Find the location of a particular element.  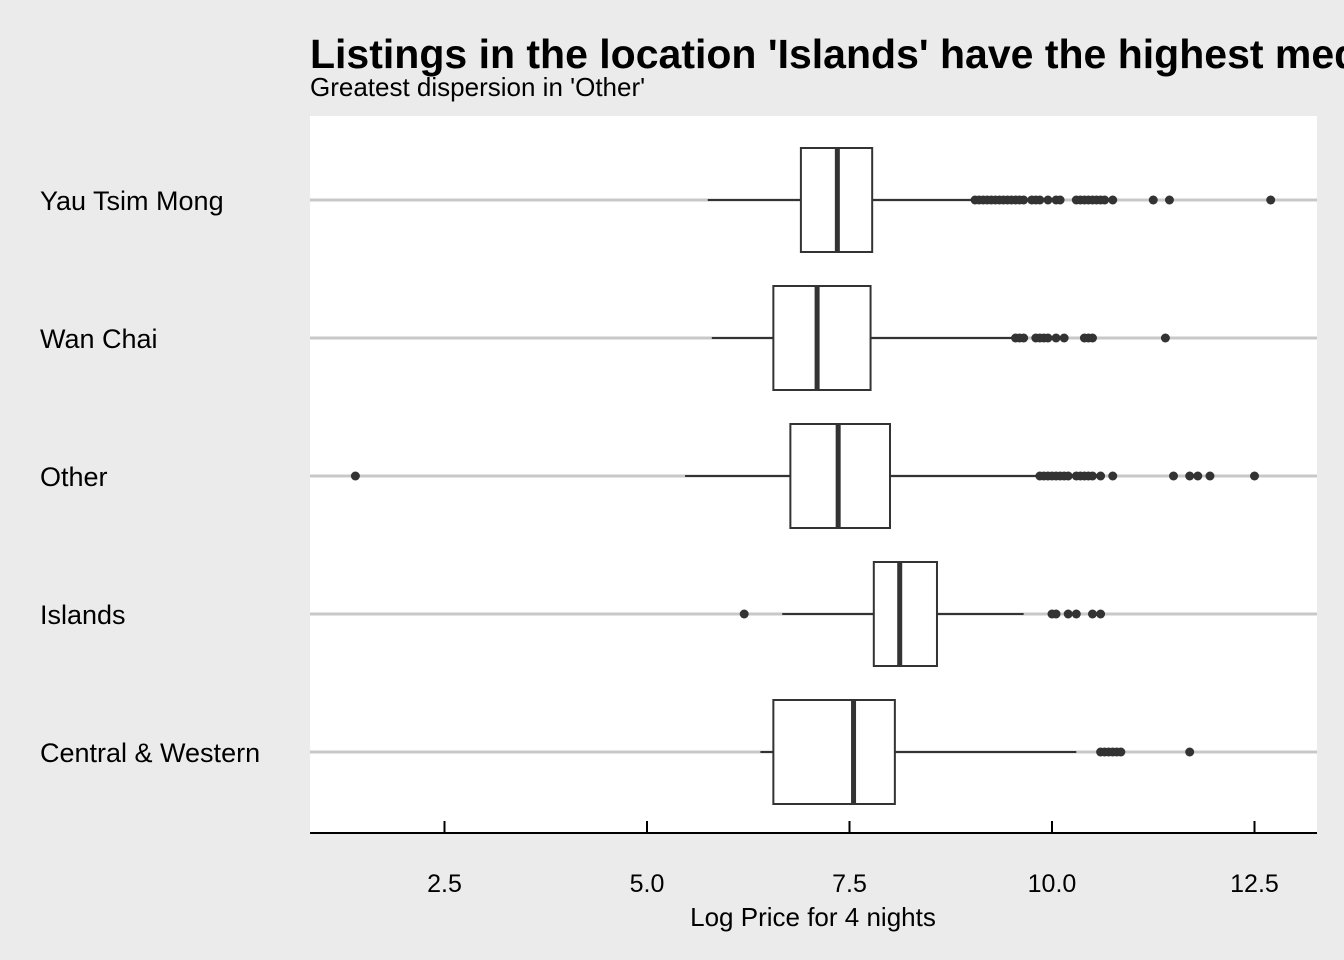

y-tick-label: Central & Western is located at coordinates (150, 753).